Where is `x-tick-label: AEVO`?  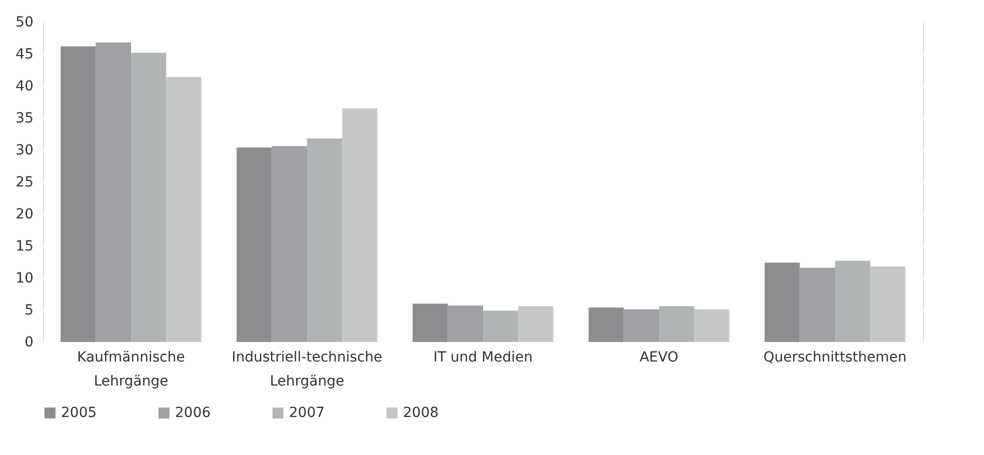
x-tick-label: AEVO is located at coordinates (659, 358).